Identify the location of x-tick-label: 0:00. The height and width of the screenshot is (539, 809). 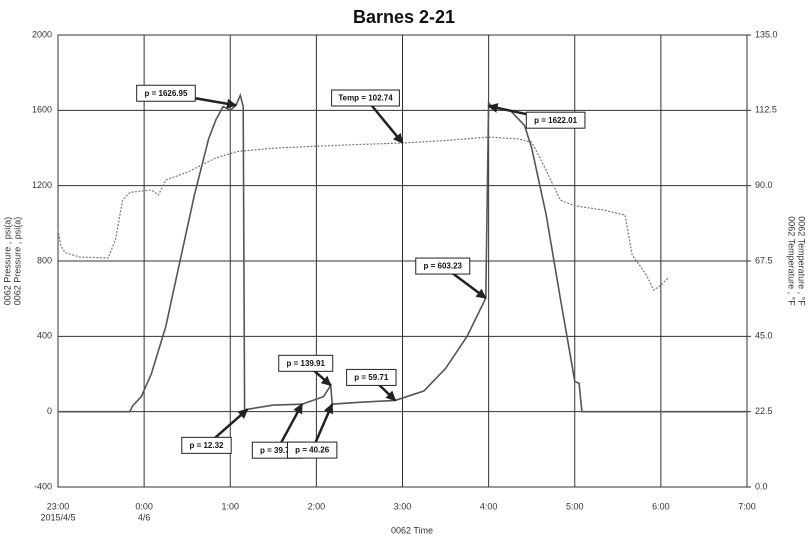
(144, 506).